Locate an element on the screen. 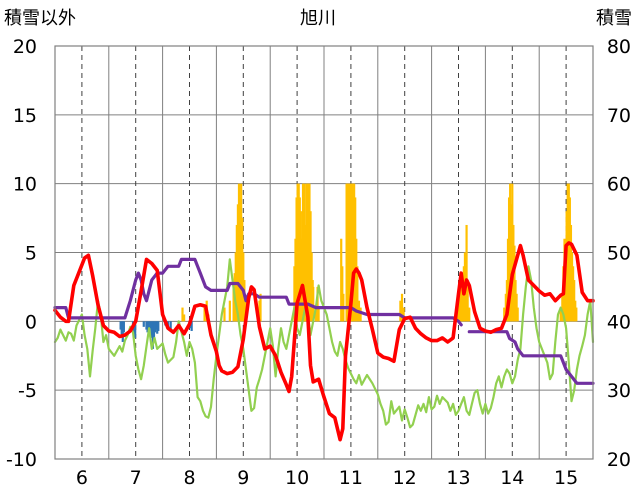  y-tick-right: 70 is located at coordinates (619, 116).